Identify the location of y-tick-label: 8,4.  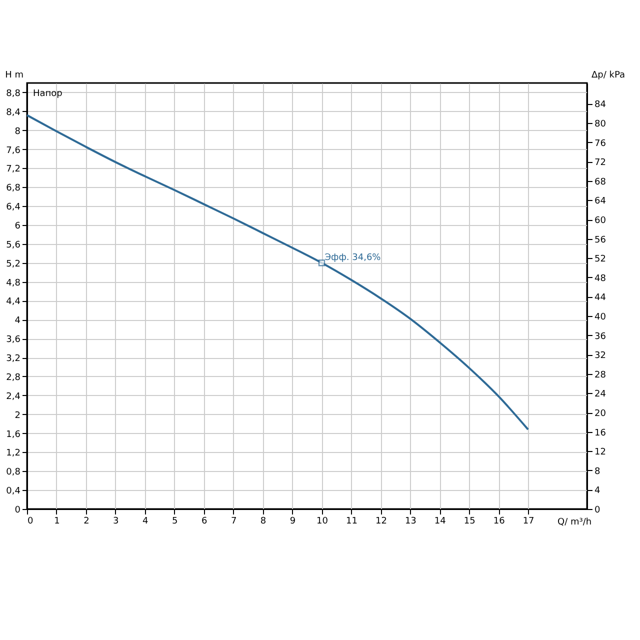
(13, 113).